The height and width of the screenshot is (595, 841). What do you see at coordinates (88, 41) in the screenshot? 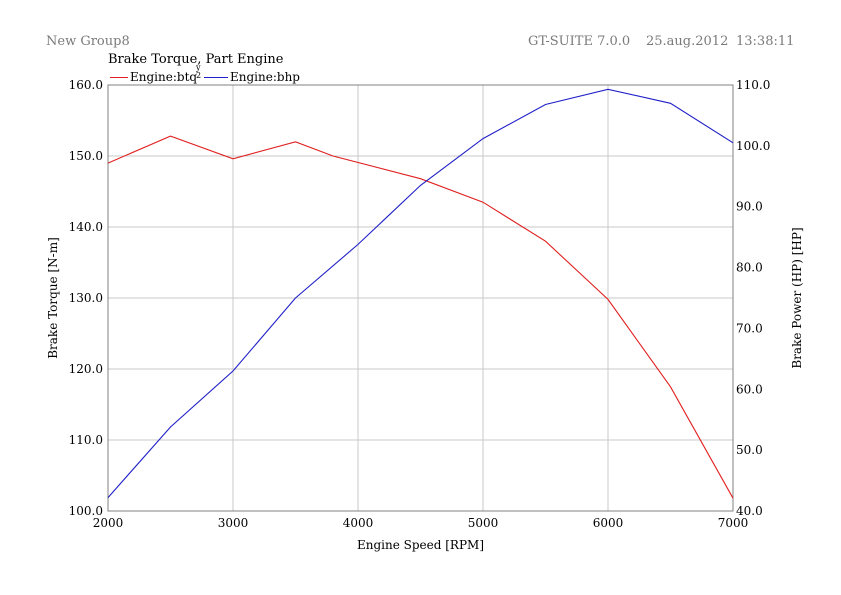
I see `header-group-name: New Group8` at bounding box center [88, 41].